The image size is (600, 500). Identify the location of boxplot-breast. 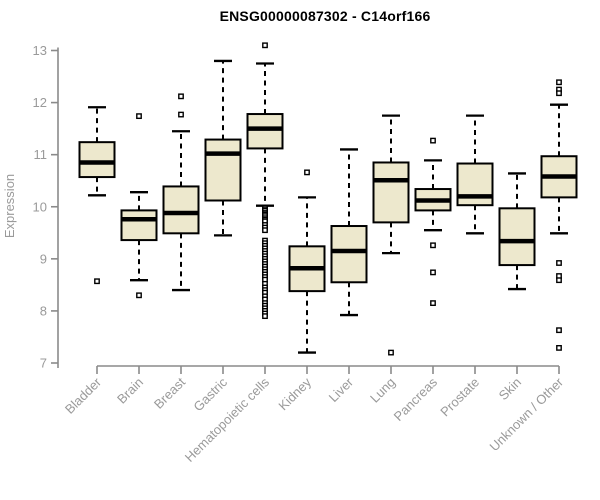
(181, 192).